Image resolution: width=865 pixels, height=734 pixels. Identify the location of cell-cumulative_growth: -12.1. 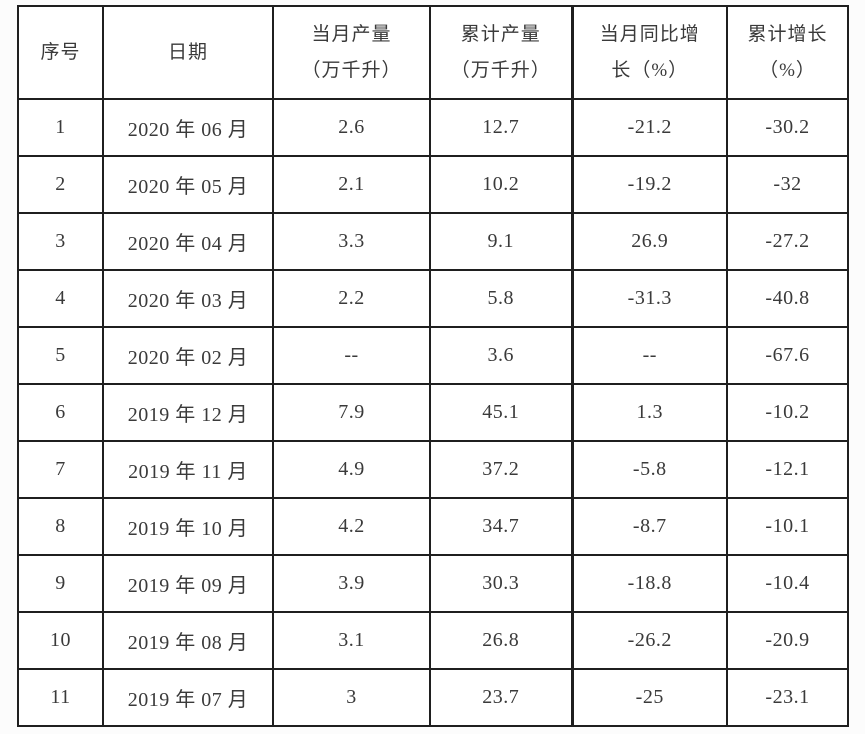
(787, 469).